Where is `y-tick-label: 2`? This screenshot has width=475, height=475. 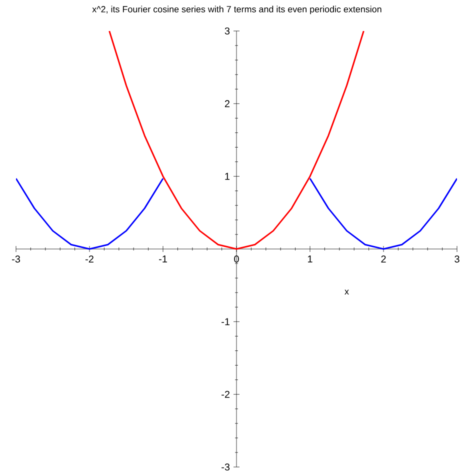
y-tick-label: 2 is located at coordinates (227, 104).